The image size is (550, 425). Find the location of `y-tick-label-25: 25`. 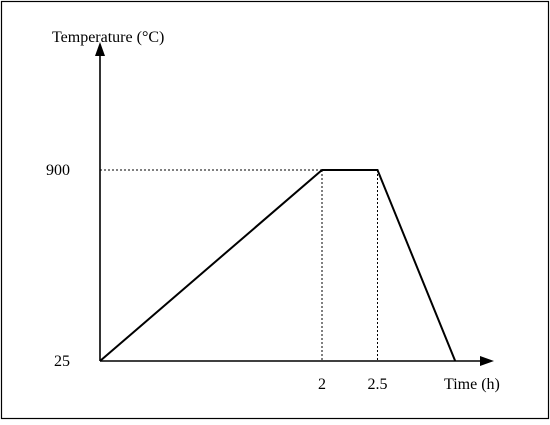

y-tick-label-25: 25 is located at coordinates (62, 361).